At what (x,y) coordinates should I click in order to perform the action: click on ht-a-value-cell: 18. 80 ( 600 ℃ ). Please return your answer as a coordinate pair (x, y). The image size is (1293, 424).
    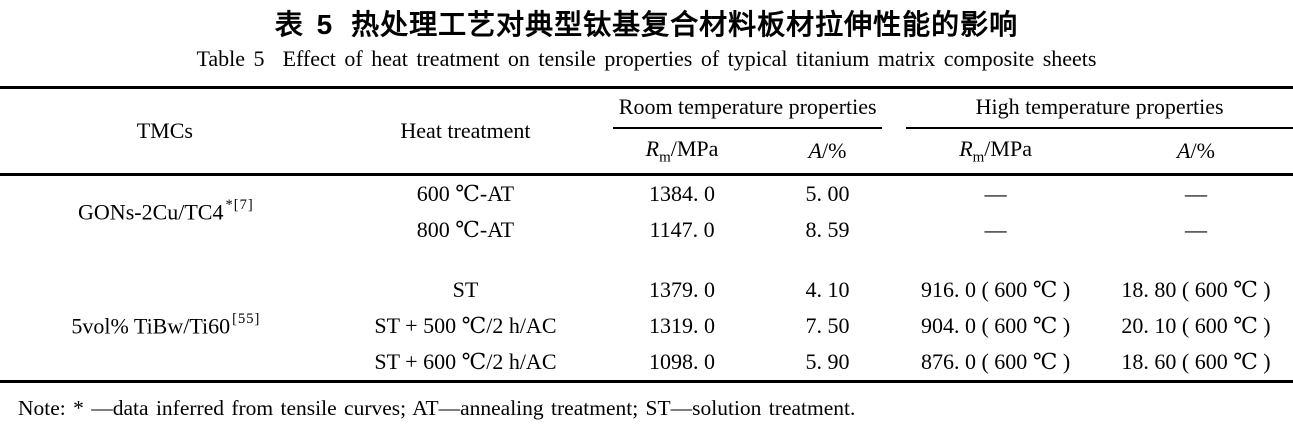
    Looking at the image, I should click on (1196, 289).